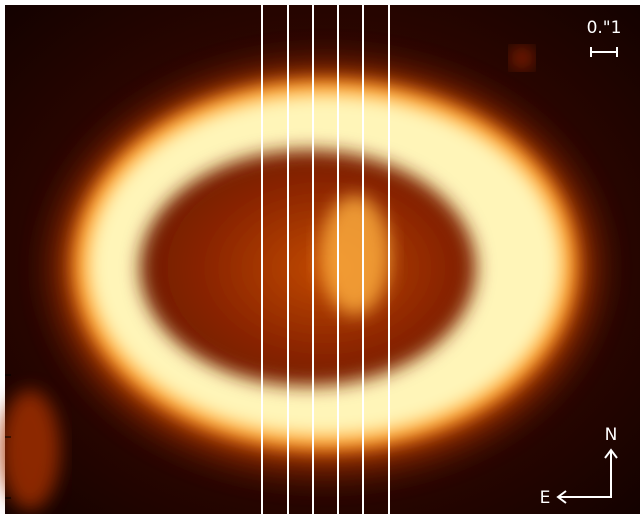  Describe the element at coordinates (8, 436) in the screenshot. I see `frame-ticks` at that location.